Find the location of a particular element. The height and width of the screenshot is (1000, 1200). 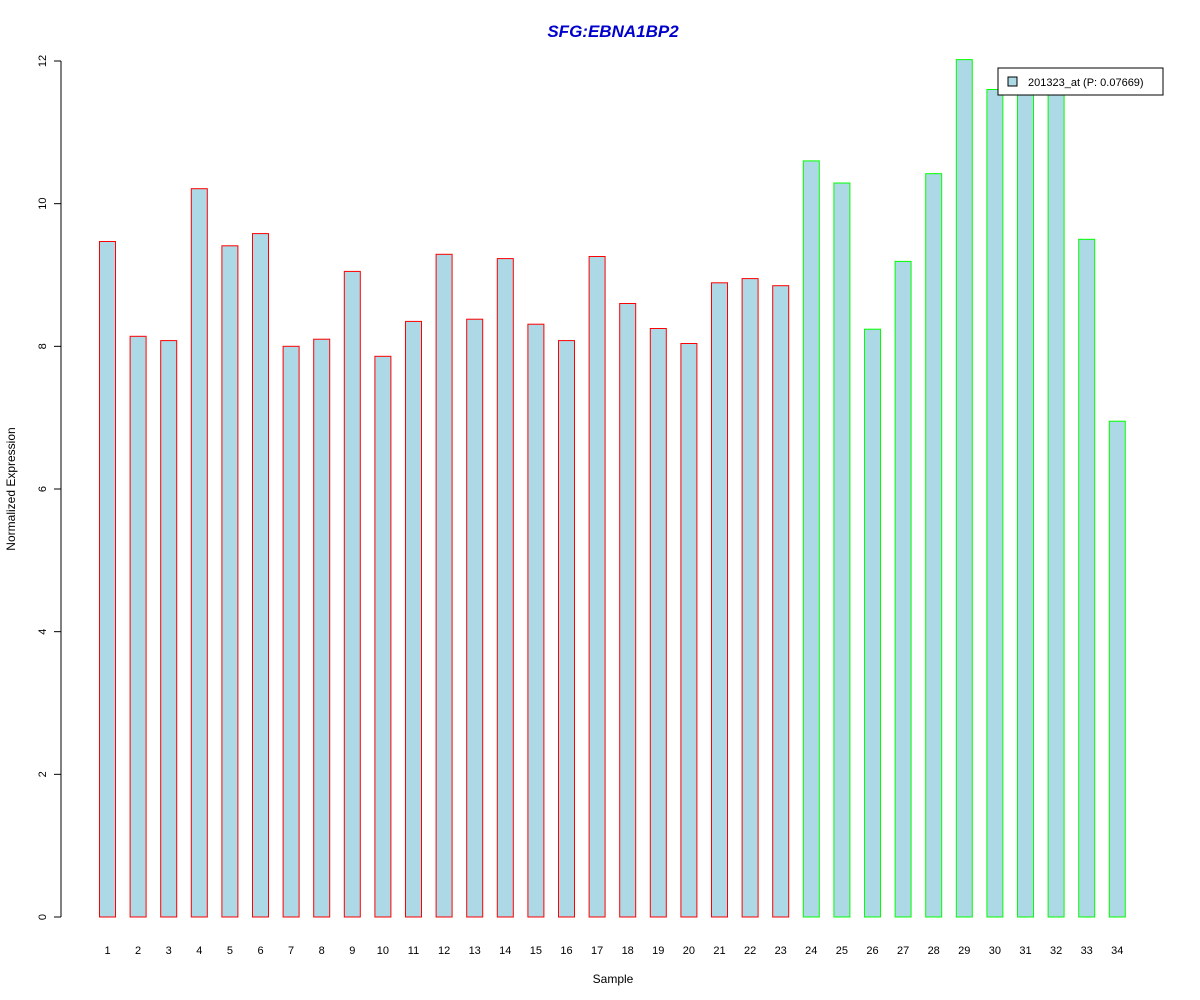

x-tick-label: 15 is located at coordinates (536, 951).